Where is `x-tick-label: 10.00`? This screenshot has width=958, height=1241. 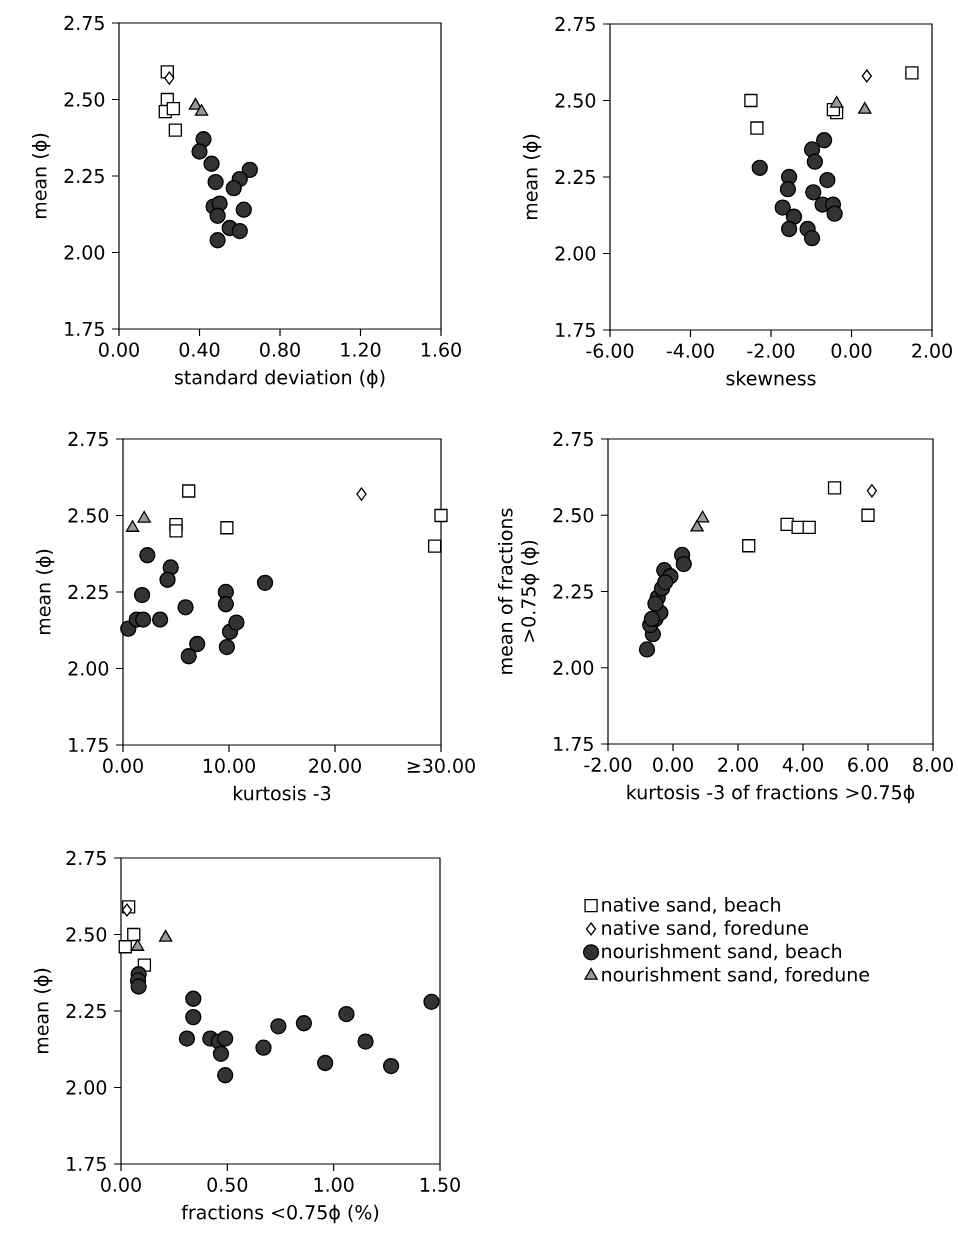
x-tick-label: 10.00 is located at coordinates (229, 765).